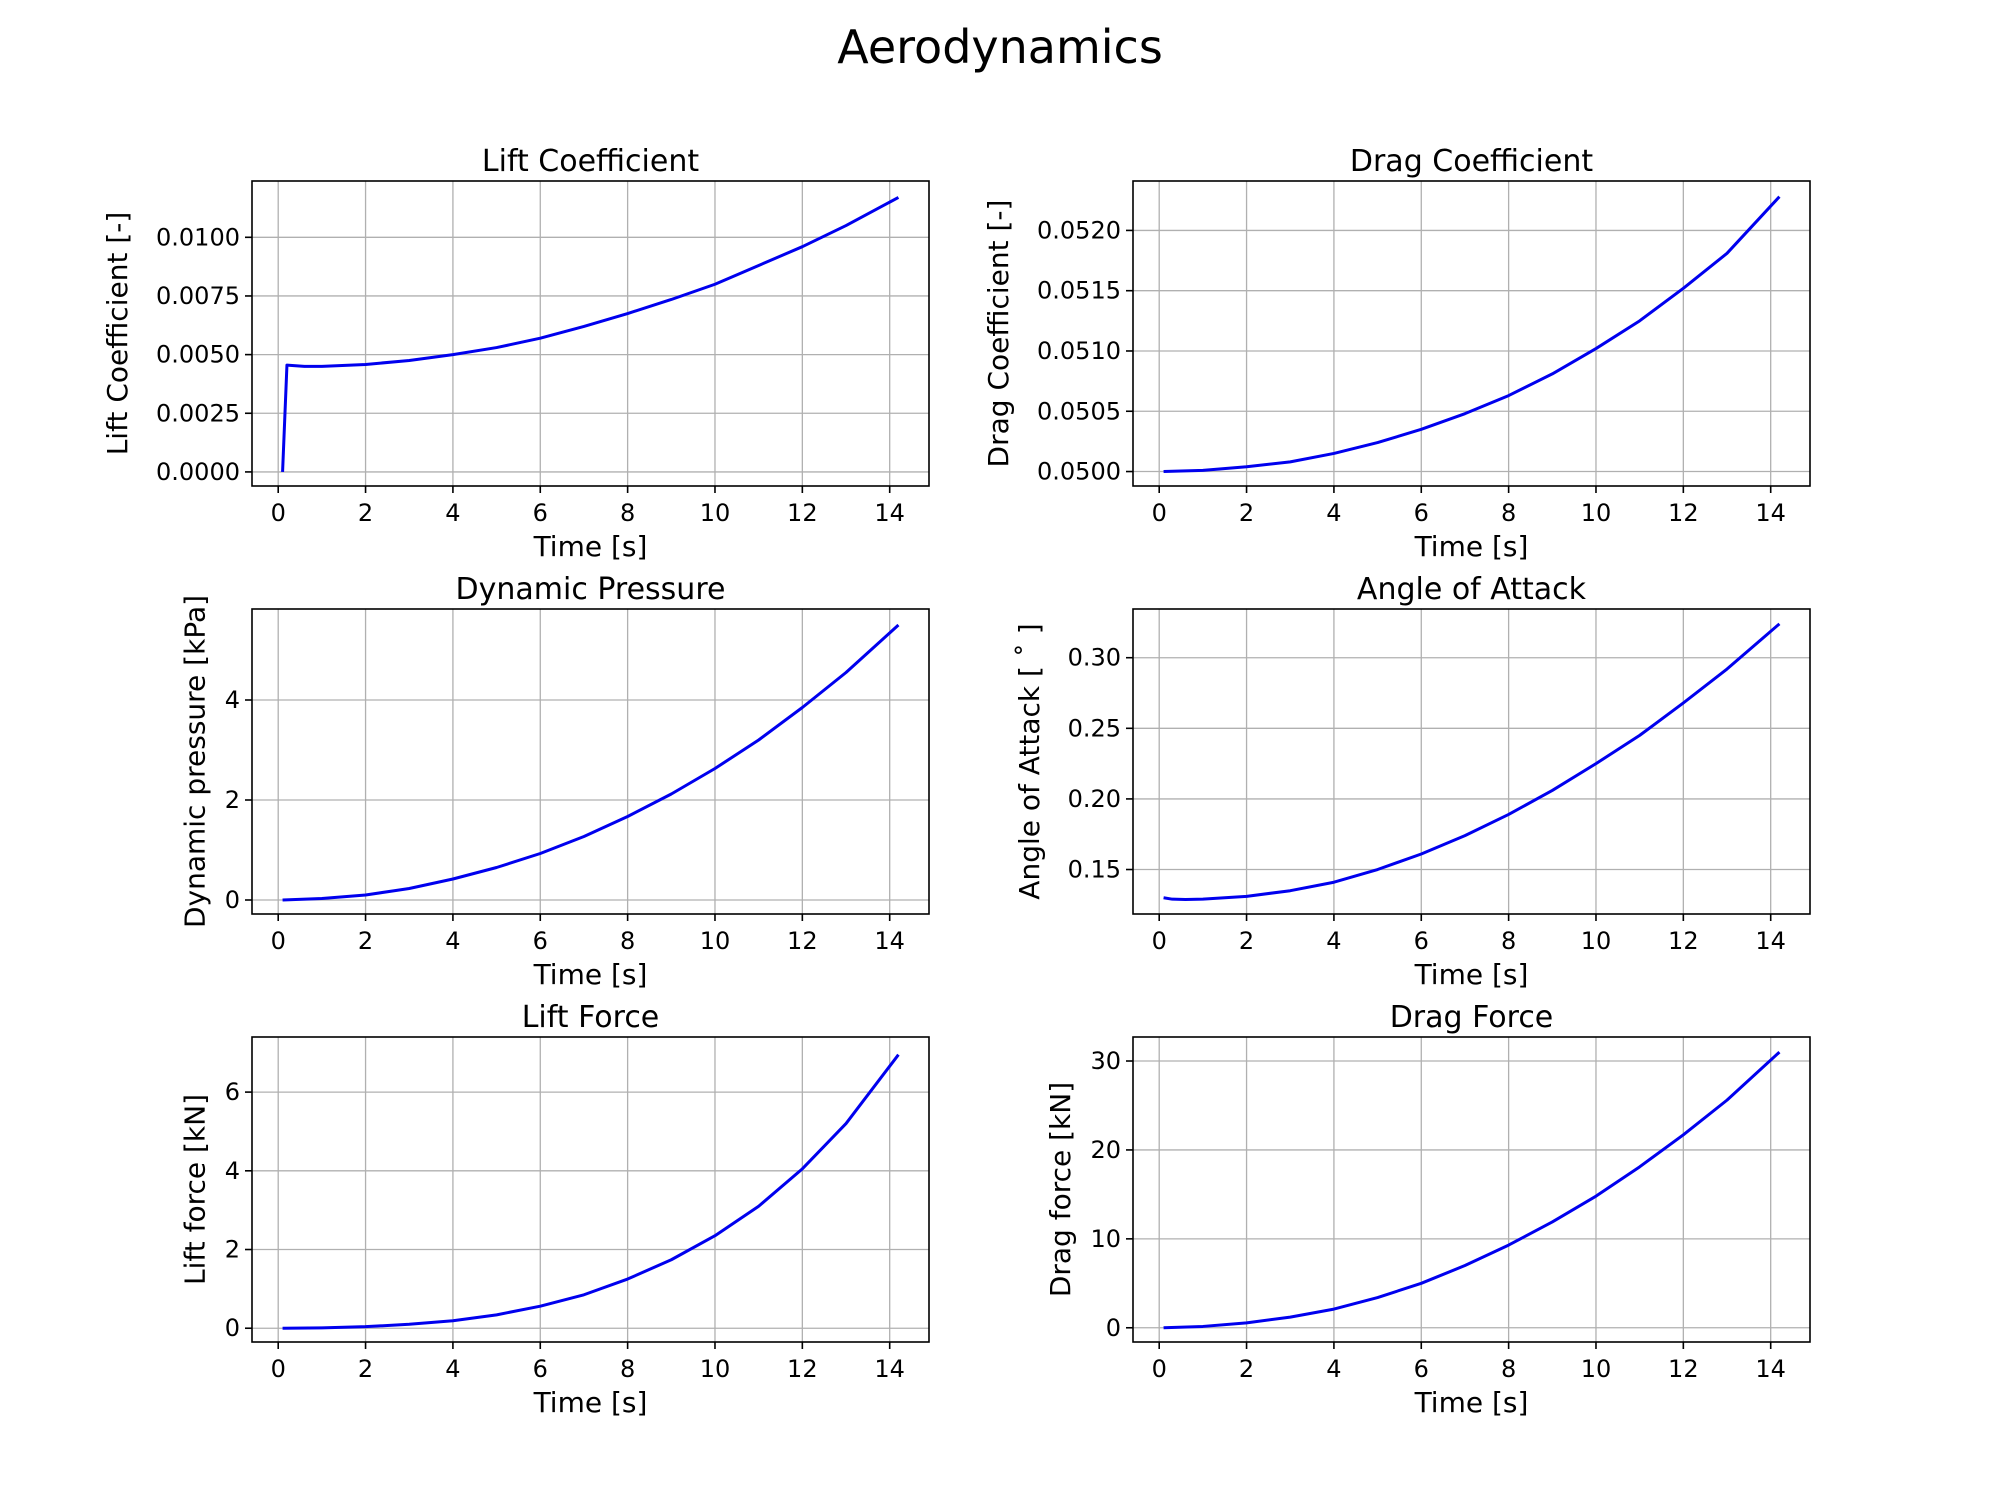 The image size is (2000, 1500). Describe the element at coordinates (198, 237) in the screenshot. I see `y-tick-label: 0.0100` at that location.